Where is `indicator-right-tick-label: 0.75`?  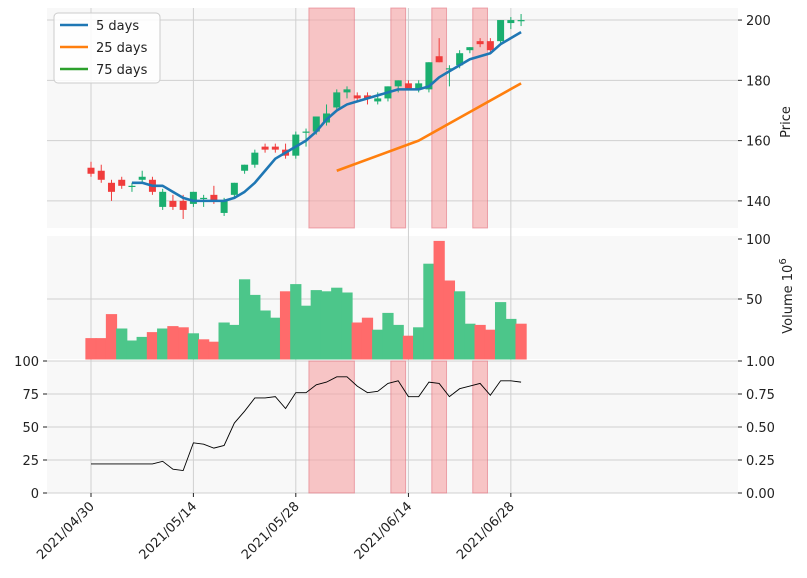 indicator-right-tick-label: 0.75 is located at coordinates (760, 395).